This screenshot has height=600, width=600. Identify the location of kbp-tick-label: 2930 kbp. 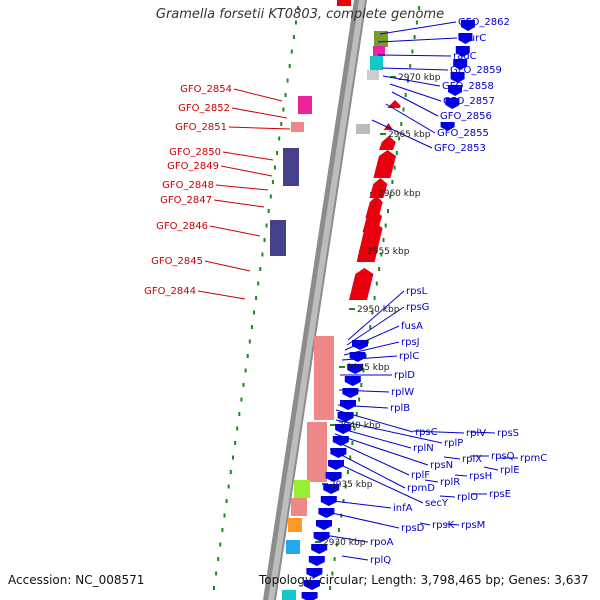
(344, 543).